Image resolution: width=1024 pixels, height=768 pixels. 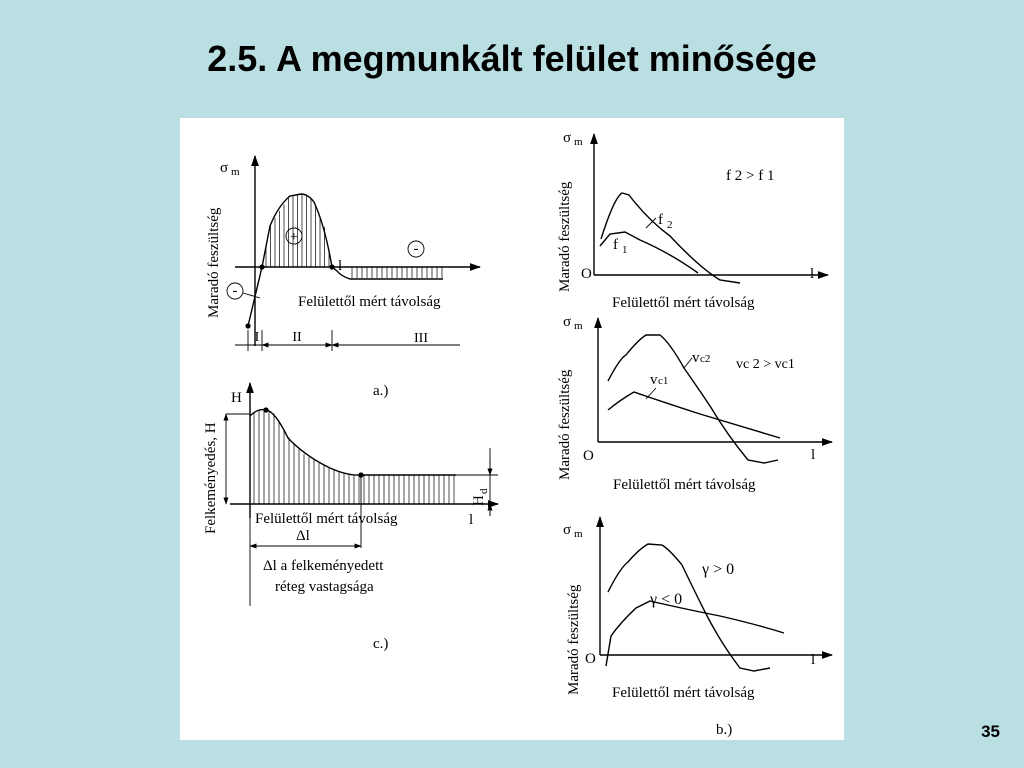 I want to click on b1-upper-leader, so click(x=651, y=223).